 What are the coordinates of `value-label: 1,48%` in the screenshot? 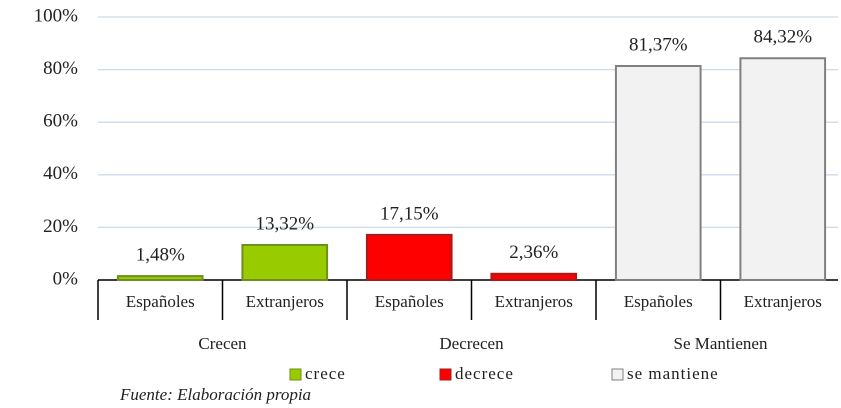 It's located at (160, 254).